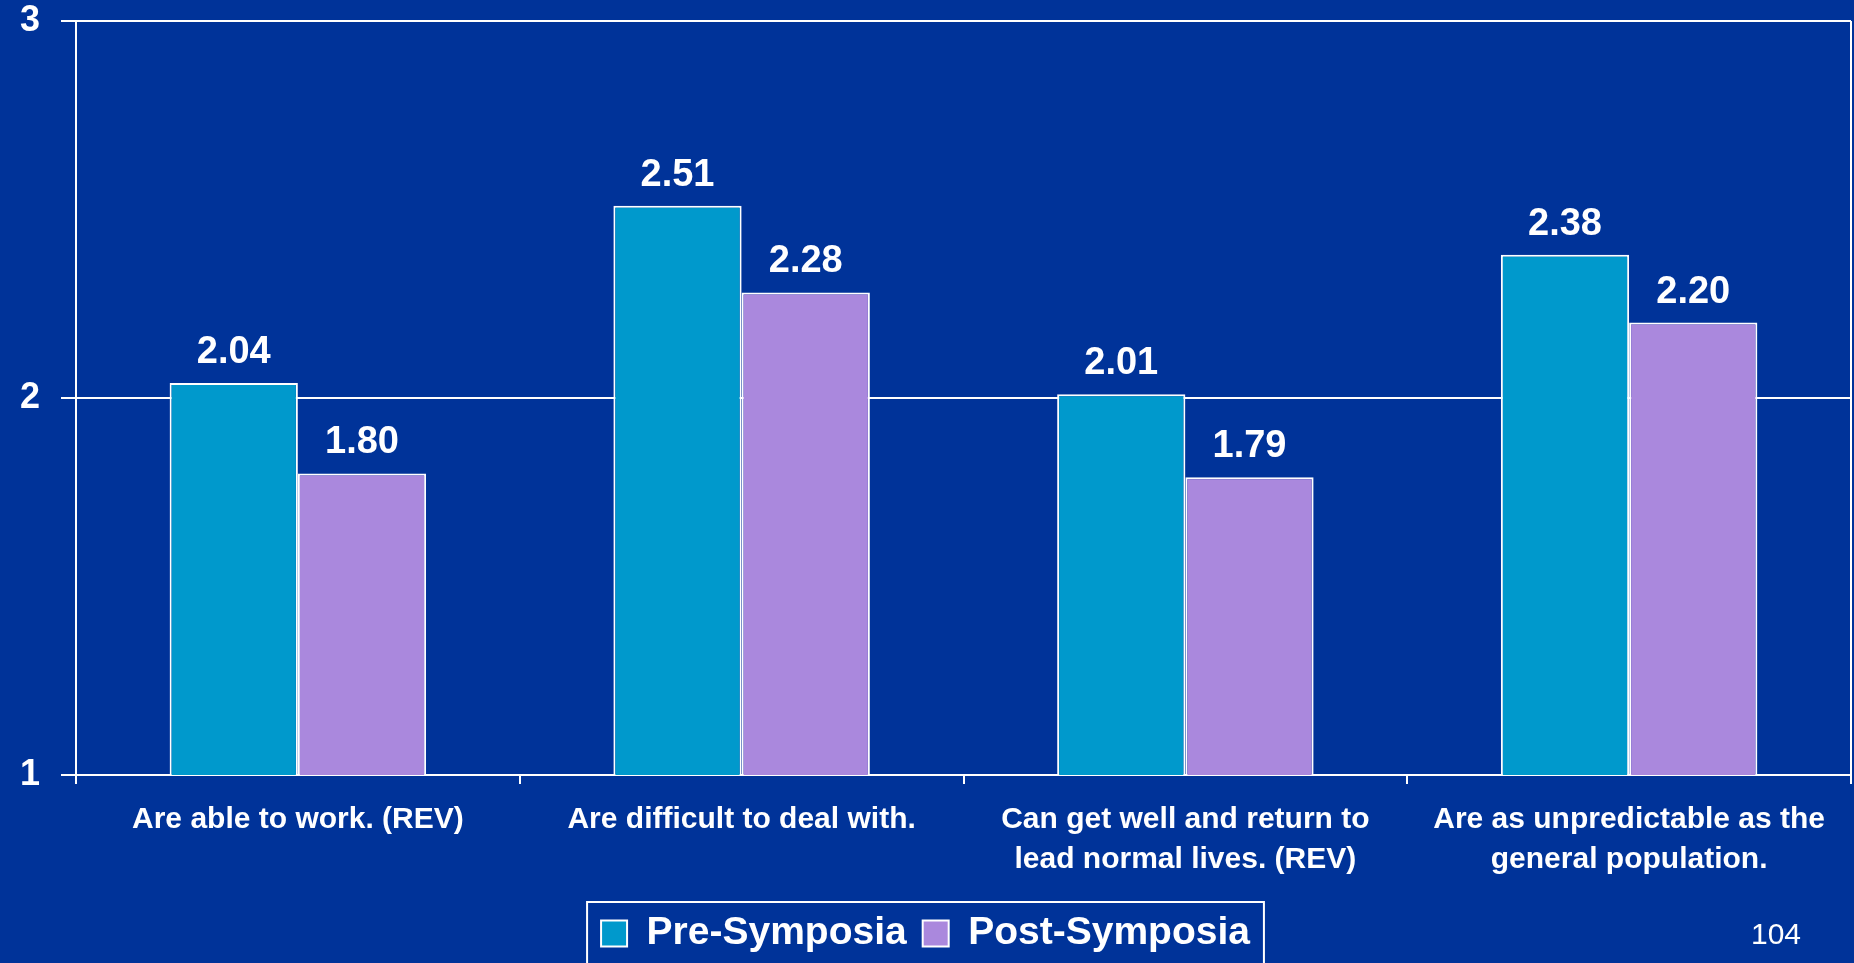 This screenshot has width=1854, height=963. What do you see at coordinates (1629, 838) in the screenshot?
I see `x-tick-label: Are as unpredictable as the general population.` at bounding box center [1629, 838].